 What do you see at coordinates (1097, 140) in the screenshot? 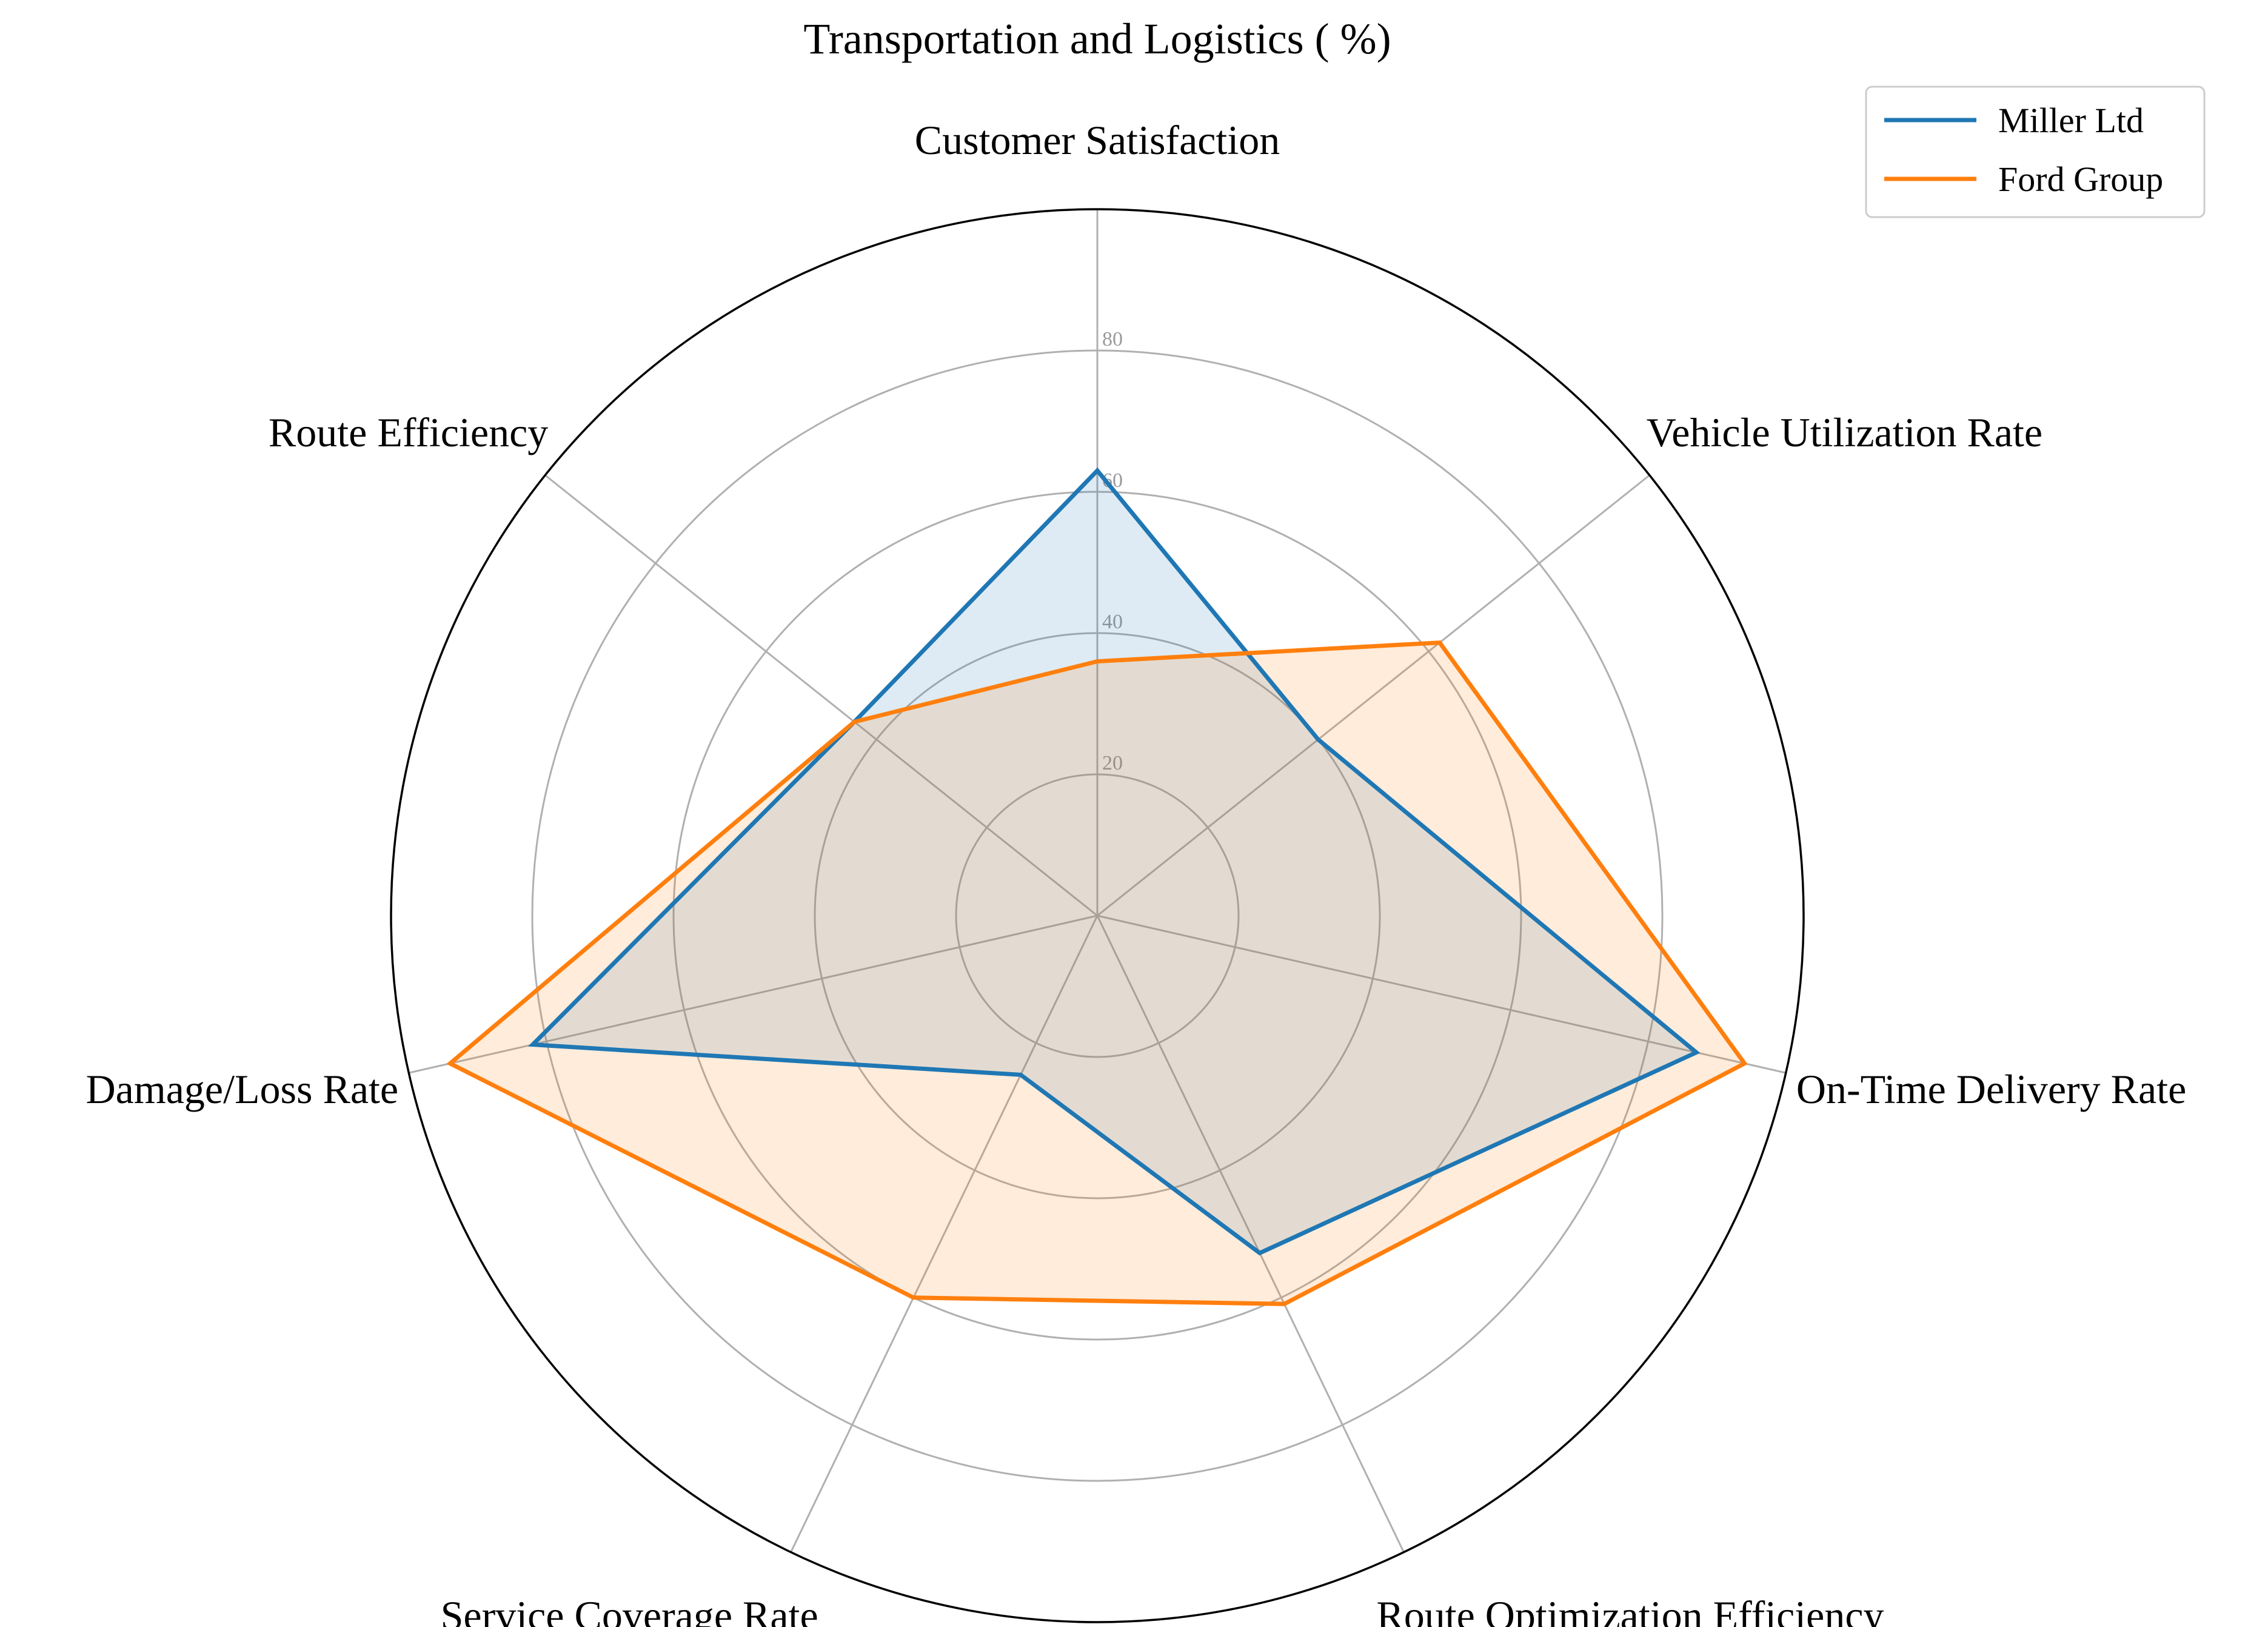
I see `axis-label: Customer Satisfaction` at bounding box center [1097, 140].